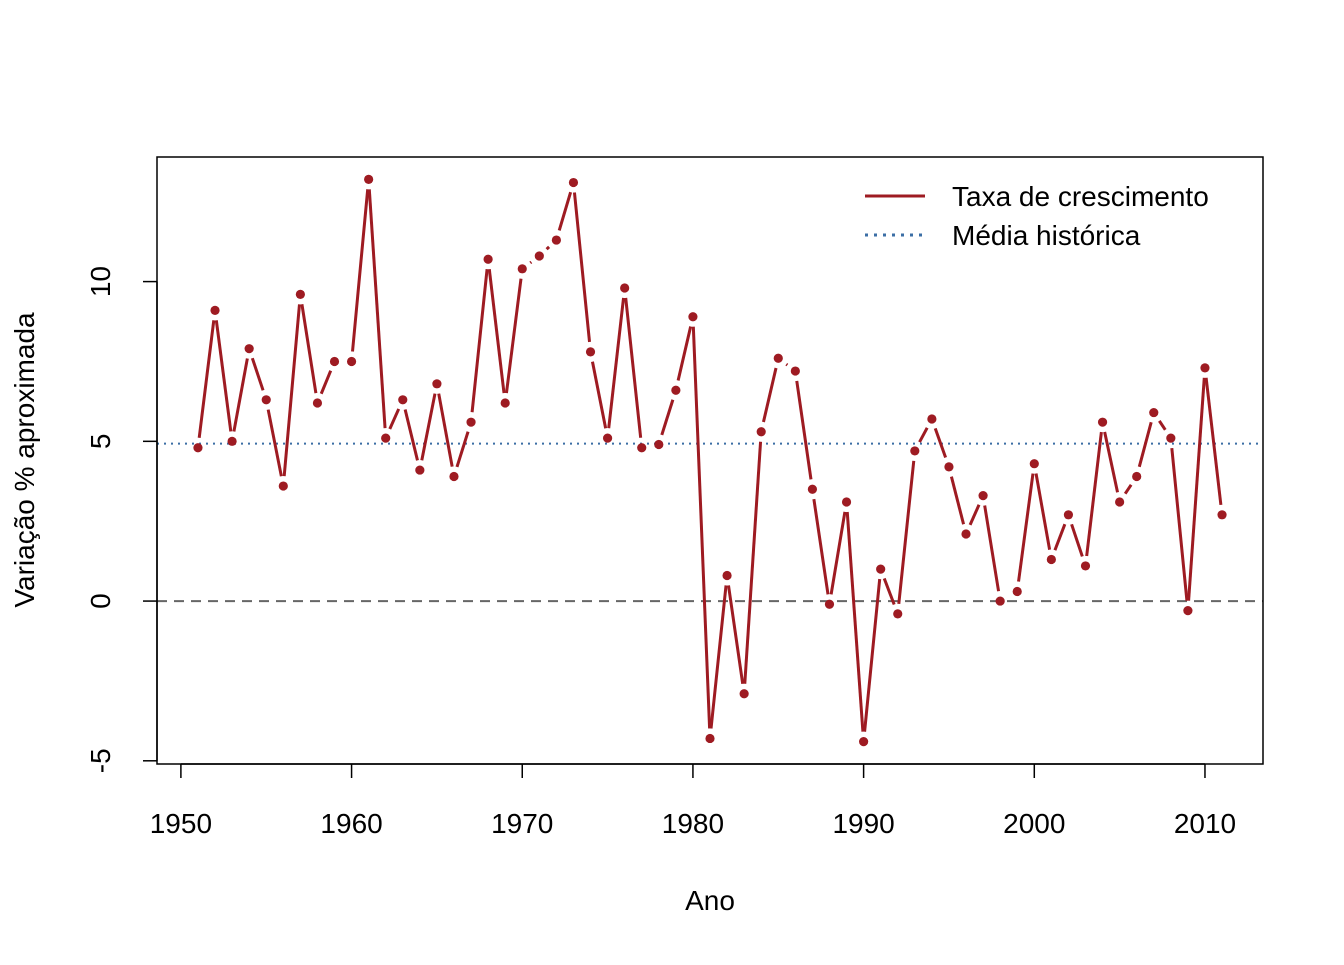 This screenshot has height=965, width=1344. What do you see at coordinates (710, 522) in the screenshot?
I see `reference-lines` at bounding box center [710, 522].